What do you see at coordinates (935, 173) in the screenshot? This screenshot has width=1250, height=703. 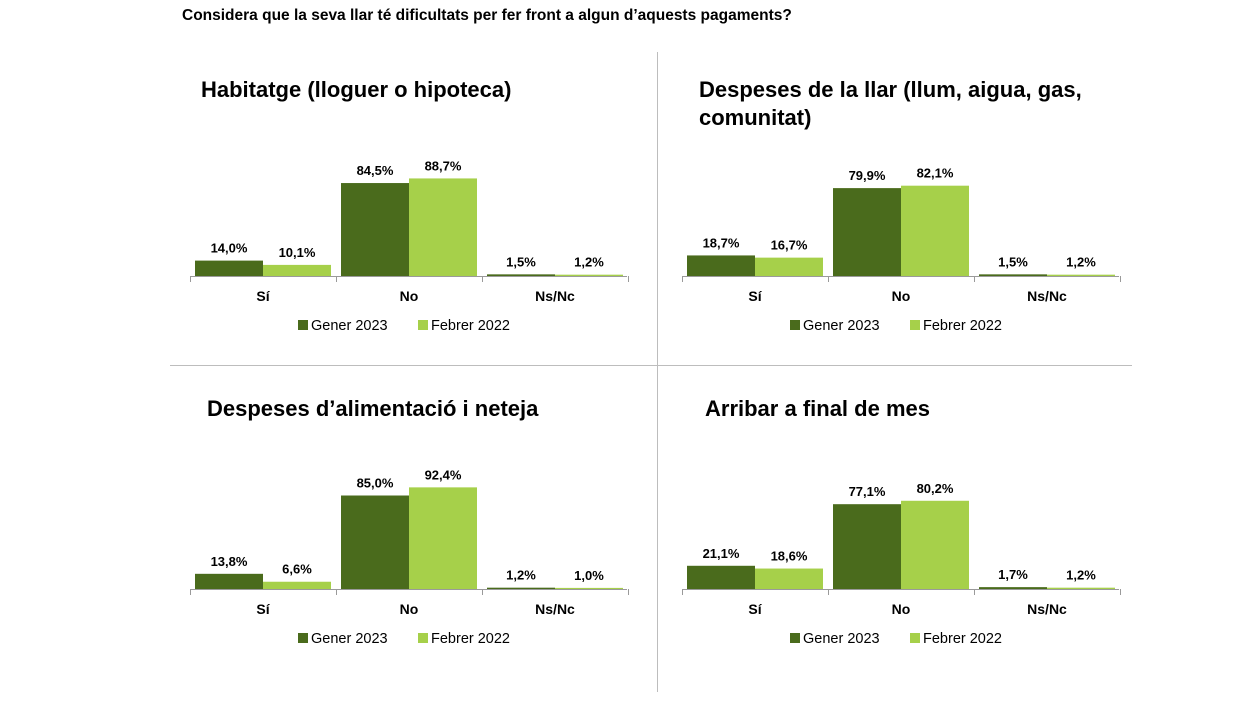 I see `data-label: 82,1%` at bounding box center [935, 173].